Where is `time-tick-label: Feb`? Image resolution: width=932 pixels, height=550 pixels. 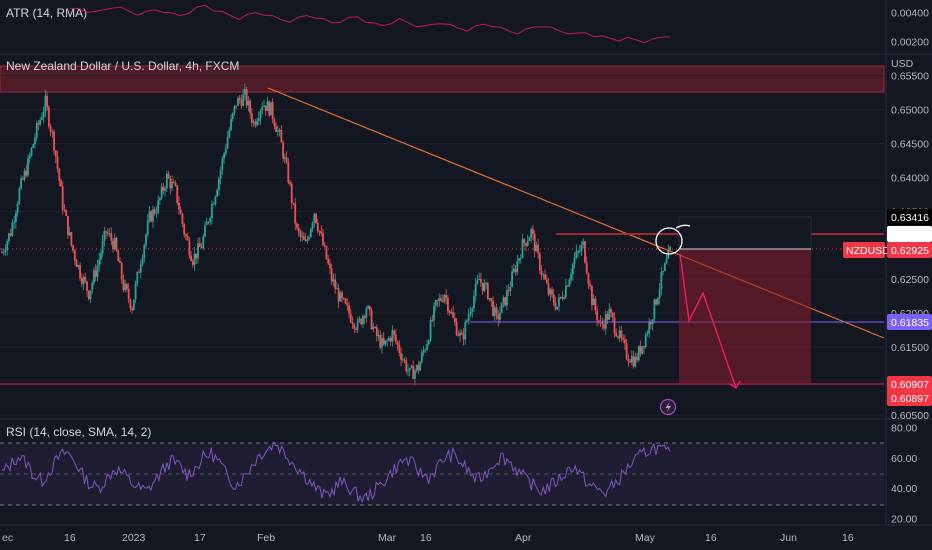 time-tick-label: Feb is located at coordinates (266, 538).